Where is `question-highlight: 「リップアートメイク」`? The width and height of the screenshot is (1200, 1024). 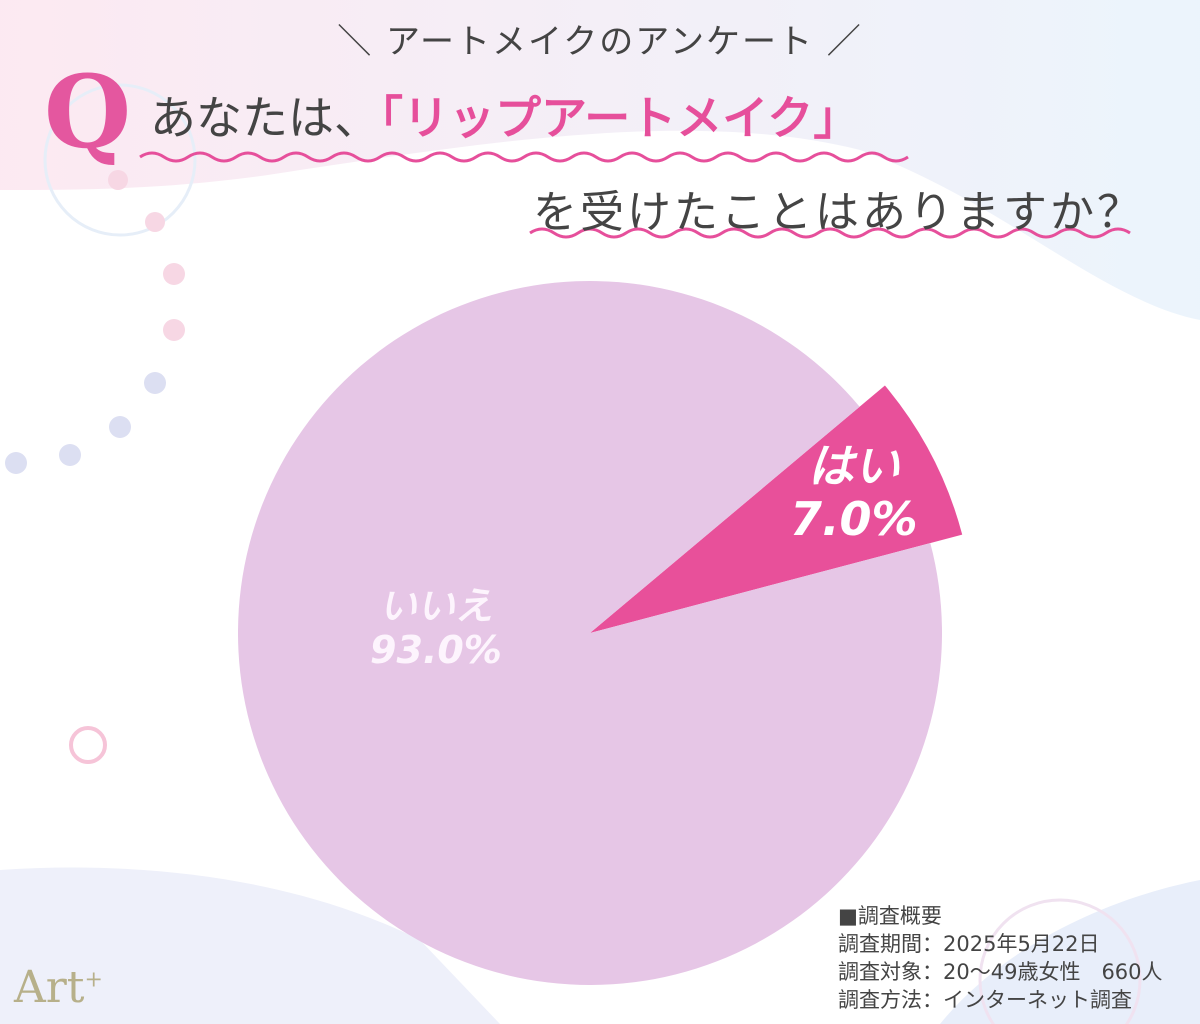
question-highlight: 「リップアートメイク」 is located at coordinates (620, 118).